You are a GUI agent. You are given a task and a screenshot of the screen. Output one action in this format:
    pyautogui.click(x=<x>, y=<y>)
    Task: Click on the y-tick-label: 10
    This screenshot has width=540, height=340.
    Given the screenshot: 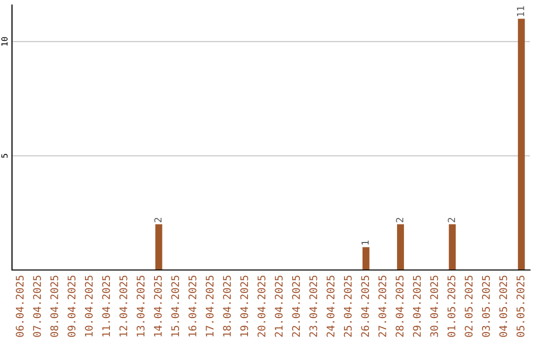 What is the action you would take?
    pyautogui.click(x=4, y=41)
    